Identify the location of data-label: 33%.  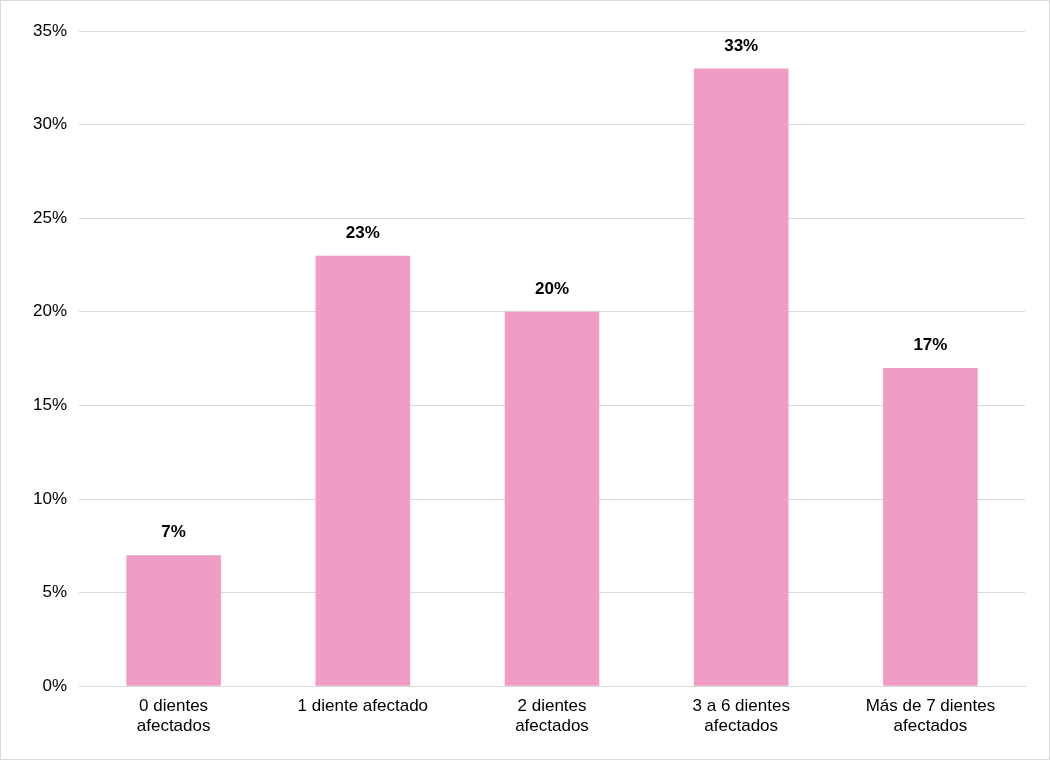
(741, 45).